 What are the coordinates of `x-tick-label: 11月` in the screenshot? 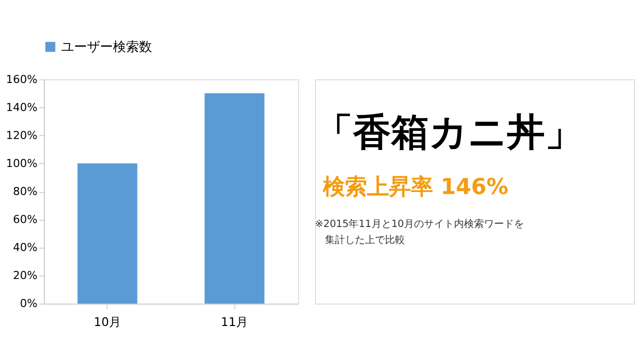 It's located at (234, 322).